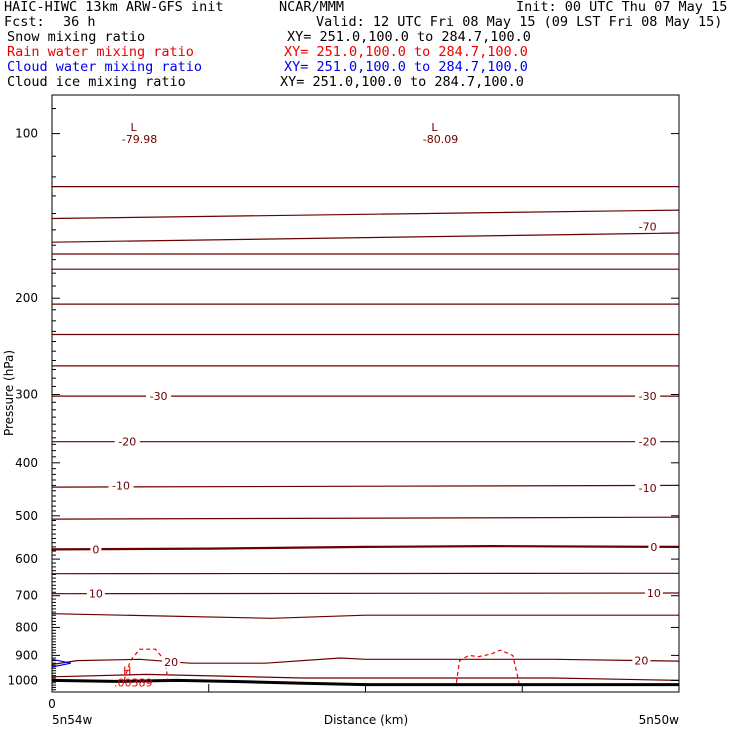  Describe the element at coordinates (26, 134) in the screenshot. I see `y-tick-label: 100` at that location.